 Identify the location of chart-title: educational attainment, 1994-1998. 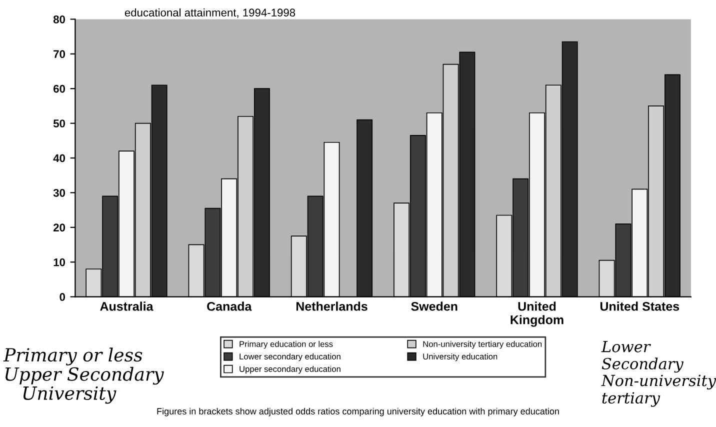
(210, 13).